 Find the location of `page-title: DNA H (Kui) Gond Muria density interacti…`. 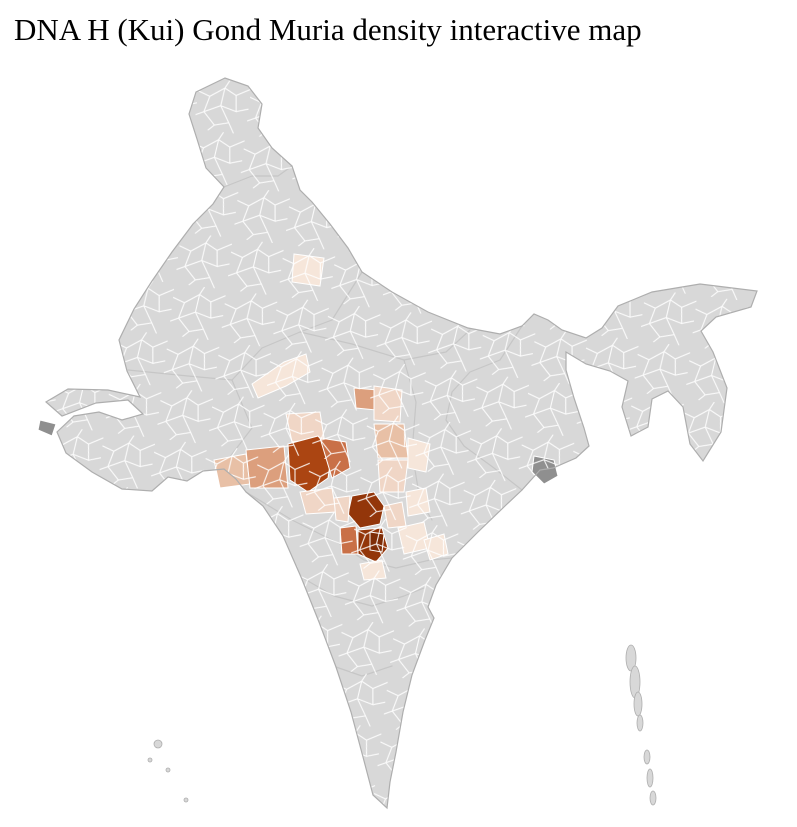

page-title: DNA H (Kui) Gond Muria density interacti… is located at coordinates (328, 29).